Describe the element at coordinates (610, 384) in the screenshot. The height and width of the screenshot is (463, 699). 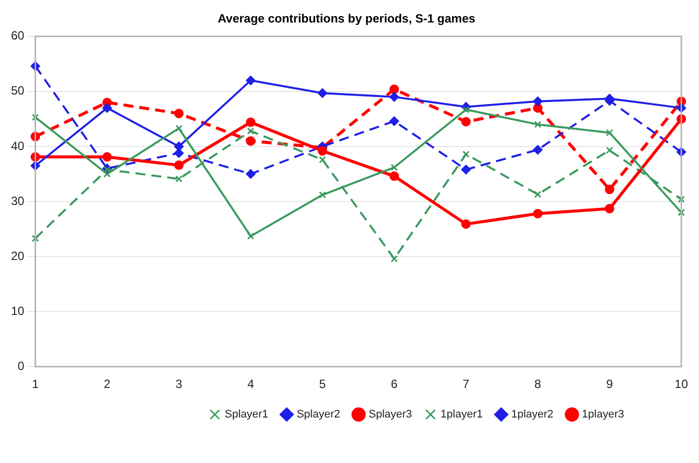
I see `x-tick-label: 9` at that location.